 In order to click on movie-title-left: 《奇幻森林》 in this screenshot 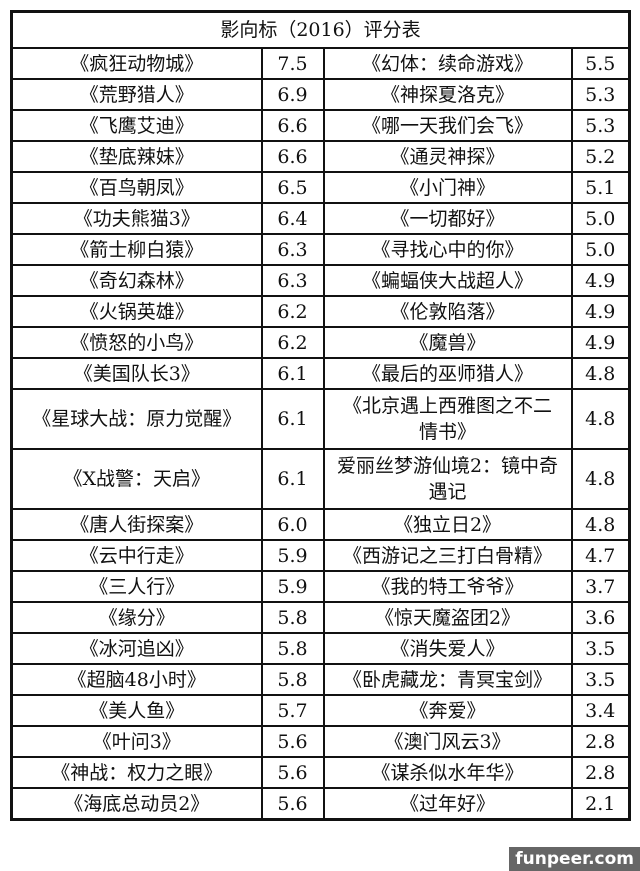, I will do `click(136, 280)`.